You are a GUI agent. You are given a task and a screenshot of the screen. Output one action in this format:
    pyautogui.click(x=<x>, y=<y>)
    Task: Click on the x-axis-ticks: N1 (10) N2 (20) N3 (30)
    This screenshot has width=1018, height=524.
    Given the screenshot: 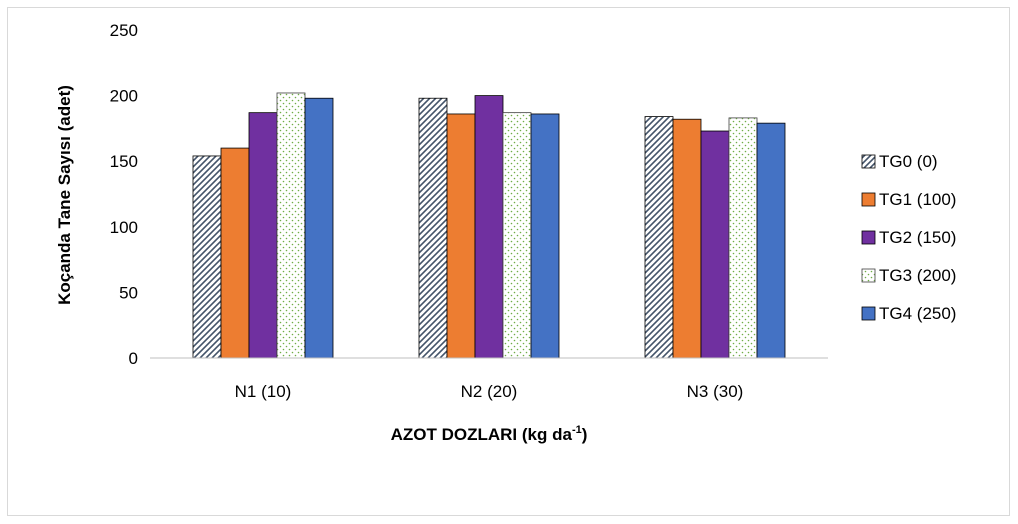 What is the action you would take?
    pyautogui.click(x=489, y=391)
    